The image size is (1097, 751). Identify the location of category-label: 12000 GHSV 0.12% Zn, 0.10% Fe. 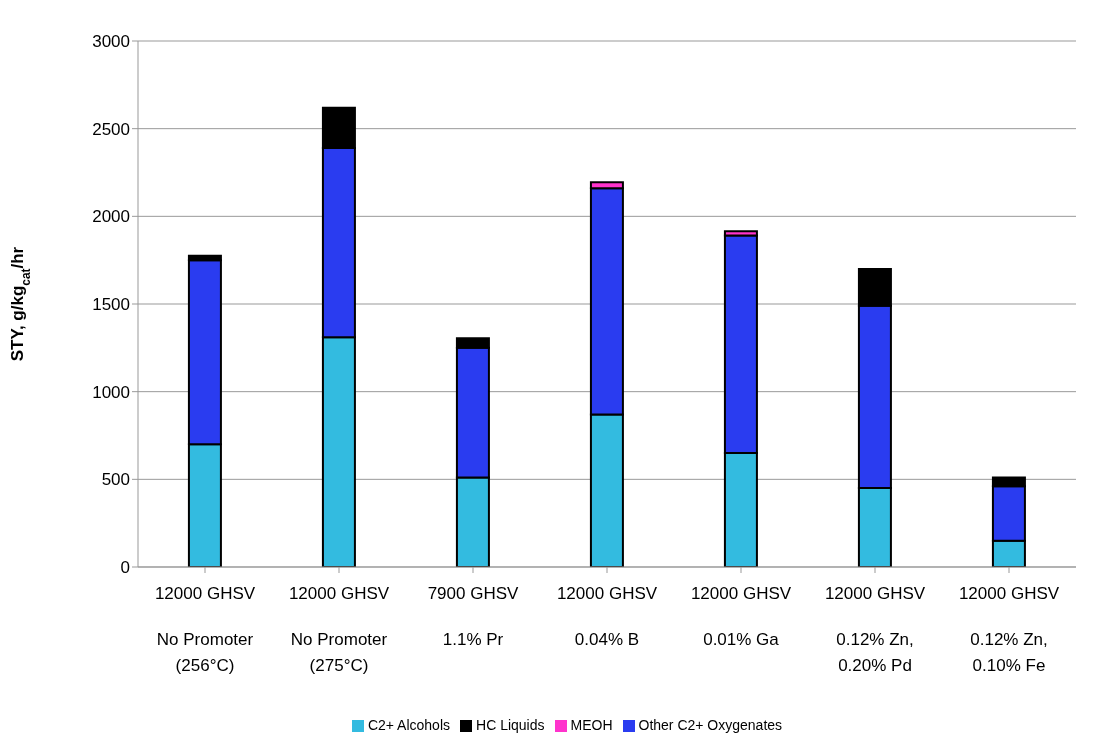
(1009, 629).